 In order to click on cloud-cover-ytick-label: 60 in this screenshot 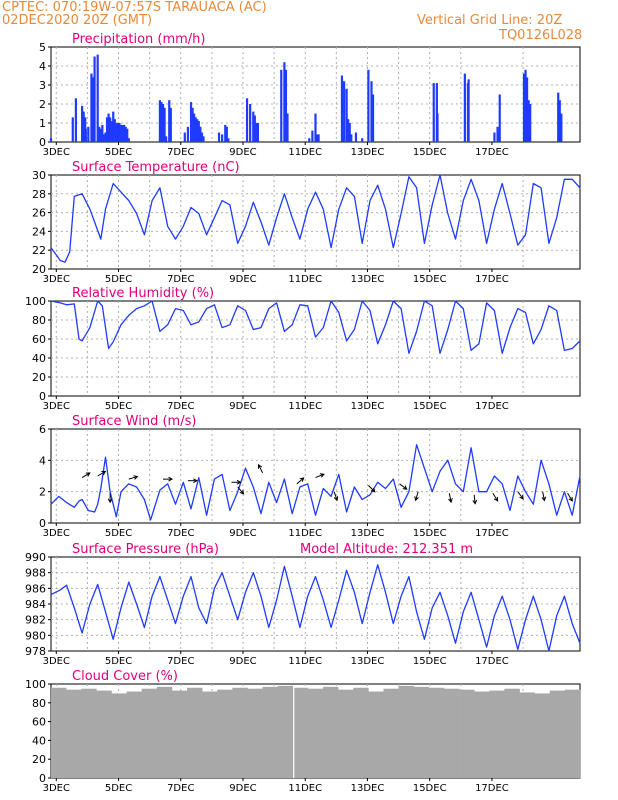, I will do `click(39, 722)`.